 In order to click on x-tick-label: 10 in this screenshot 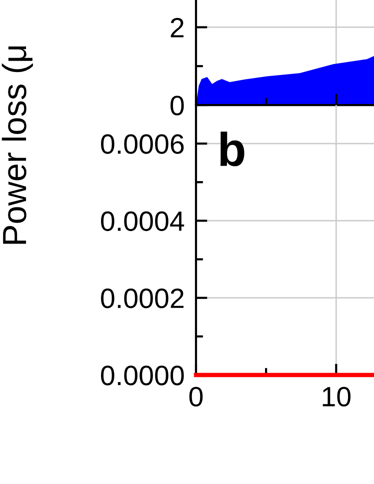, I will do `click(336, 396)`.